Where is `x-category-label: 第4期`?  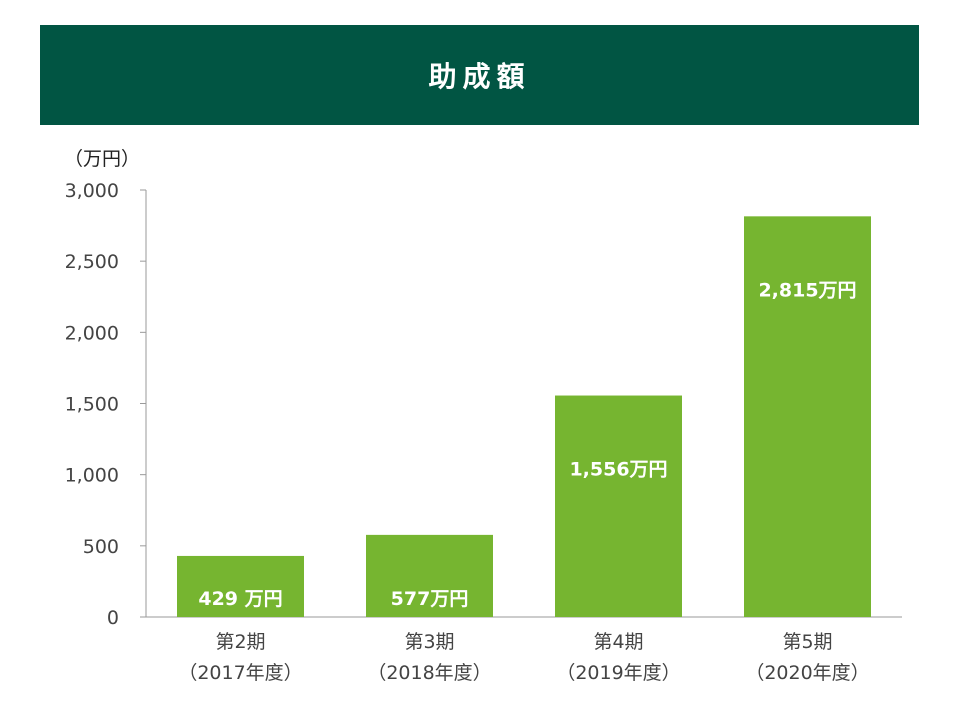 x-category-label: 第4期 is located at coordinates (618, 642).